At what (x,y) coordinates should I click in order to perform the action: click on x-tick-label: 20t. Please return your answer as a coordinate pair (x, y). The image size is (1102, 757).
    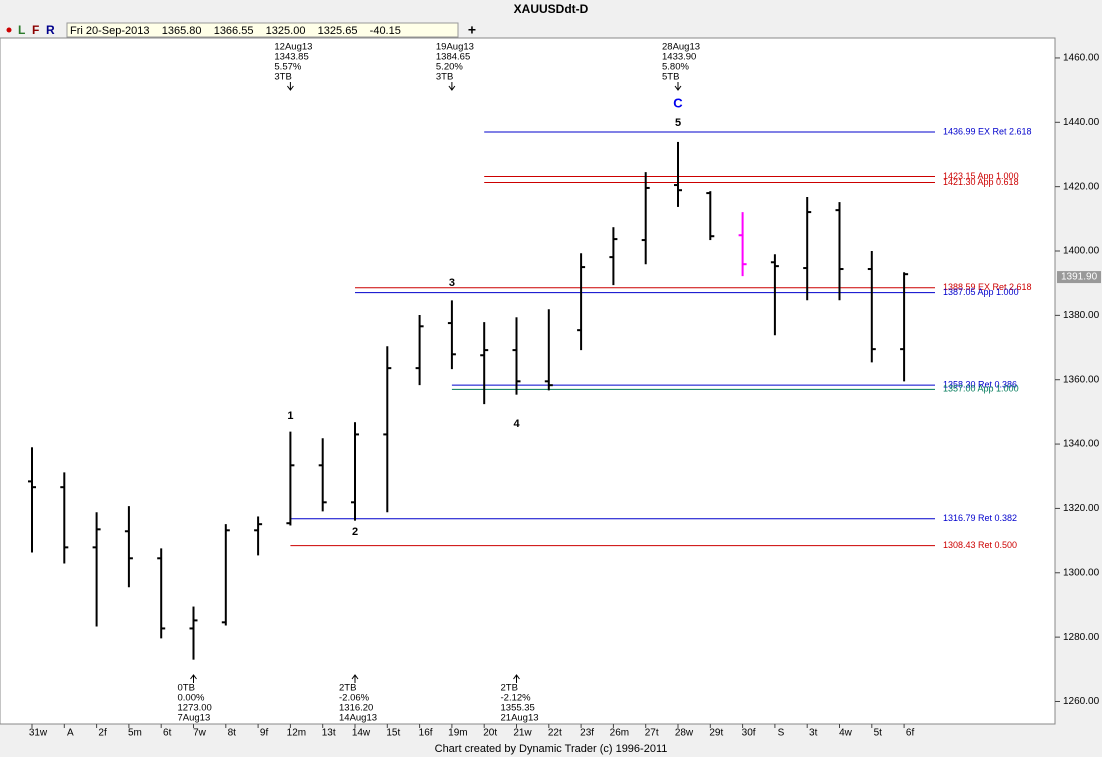
    Looking at the image, I should click on (490, 733).